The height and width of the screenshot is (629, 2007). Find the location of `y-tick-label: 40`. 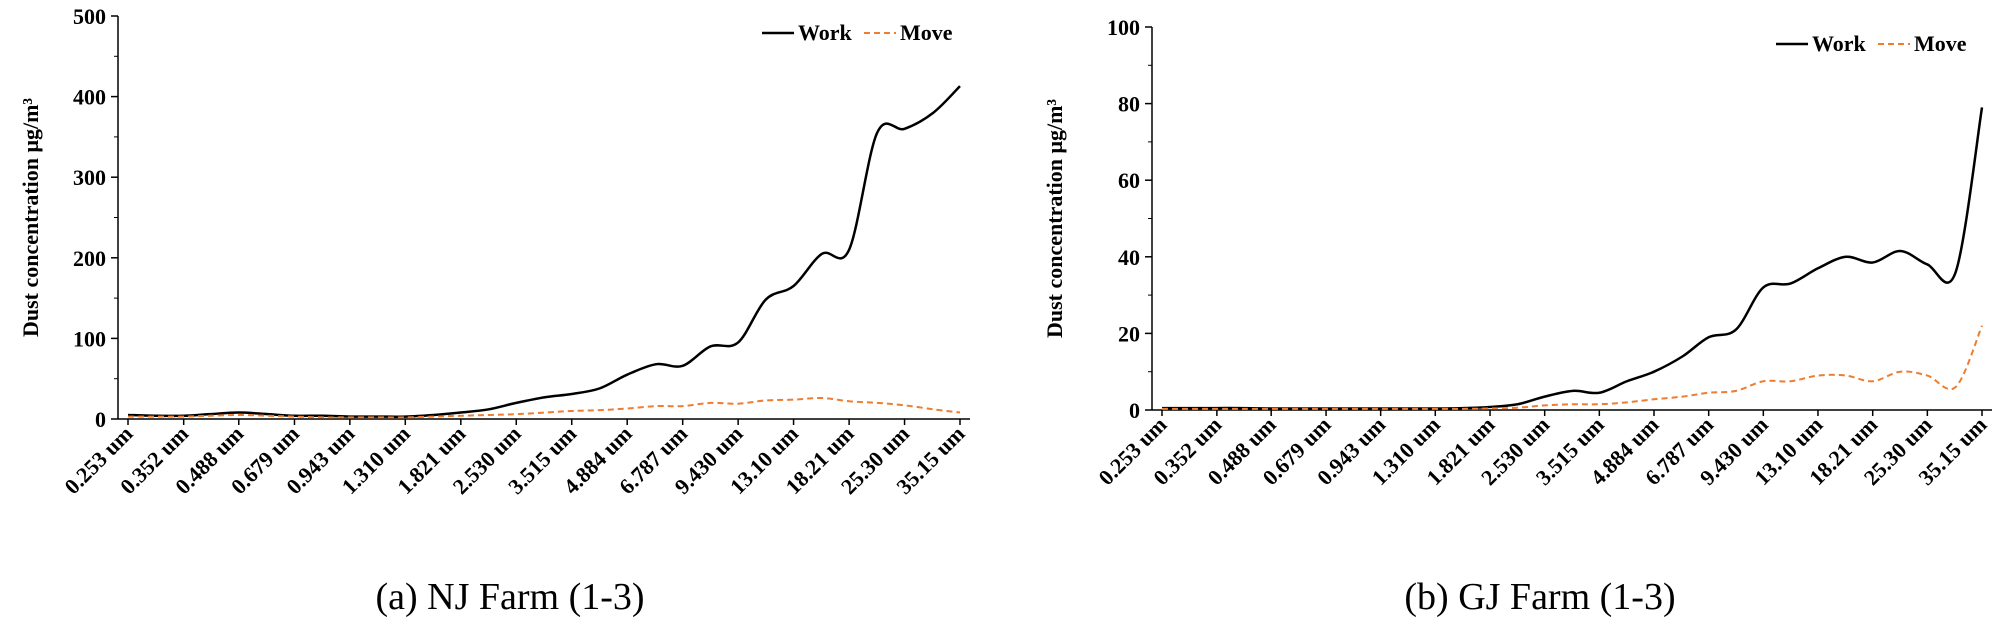

y-tick-label: 40 is located at coordinates (1129, 257).